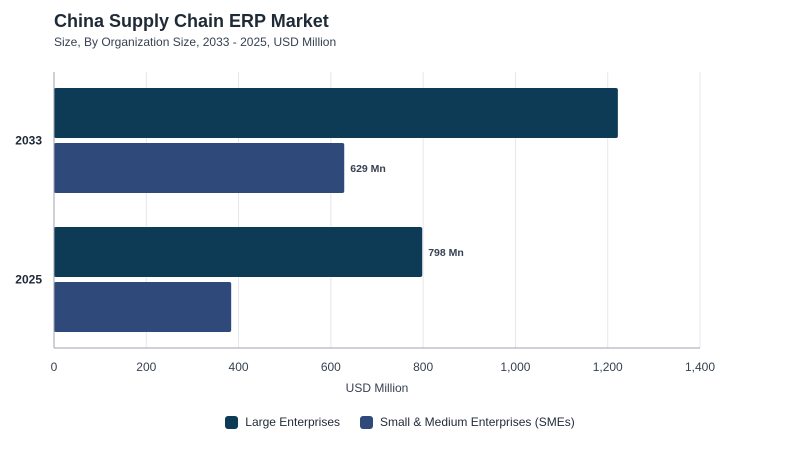 The image size is (800, 450). I want to click on legend-item-large: Large Enterprises, so click(282, 422).